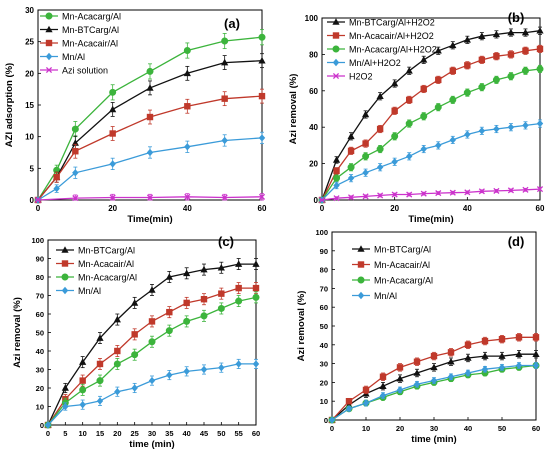  What do you see at coordinates (324, 401) in the screenshot?
I see `y-tick-label: 10` at bounding box center [324, 401].